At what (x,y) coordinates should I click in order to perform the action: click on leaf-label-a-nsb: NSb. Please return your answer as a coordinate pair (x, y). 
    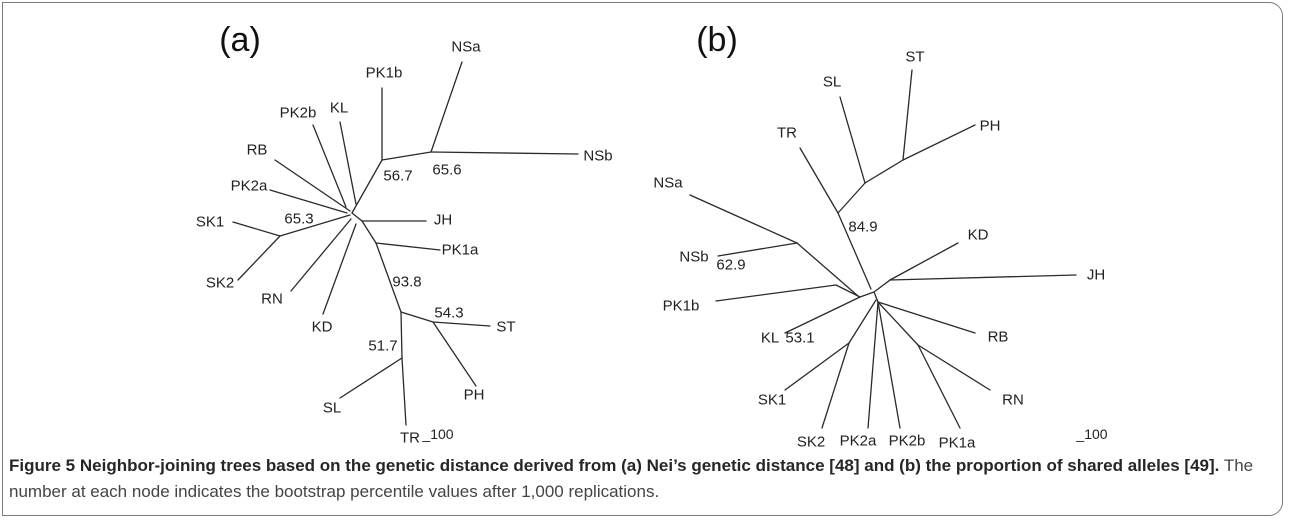
    Looking at the image, I should click on (597, 156).